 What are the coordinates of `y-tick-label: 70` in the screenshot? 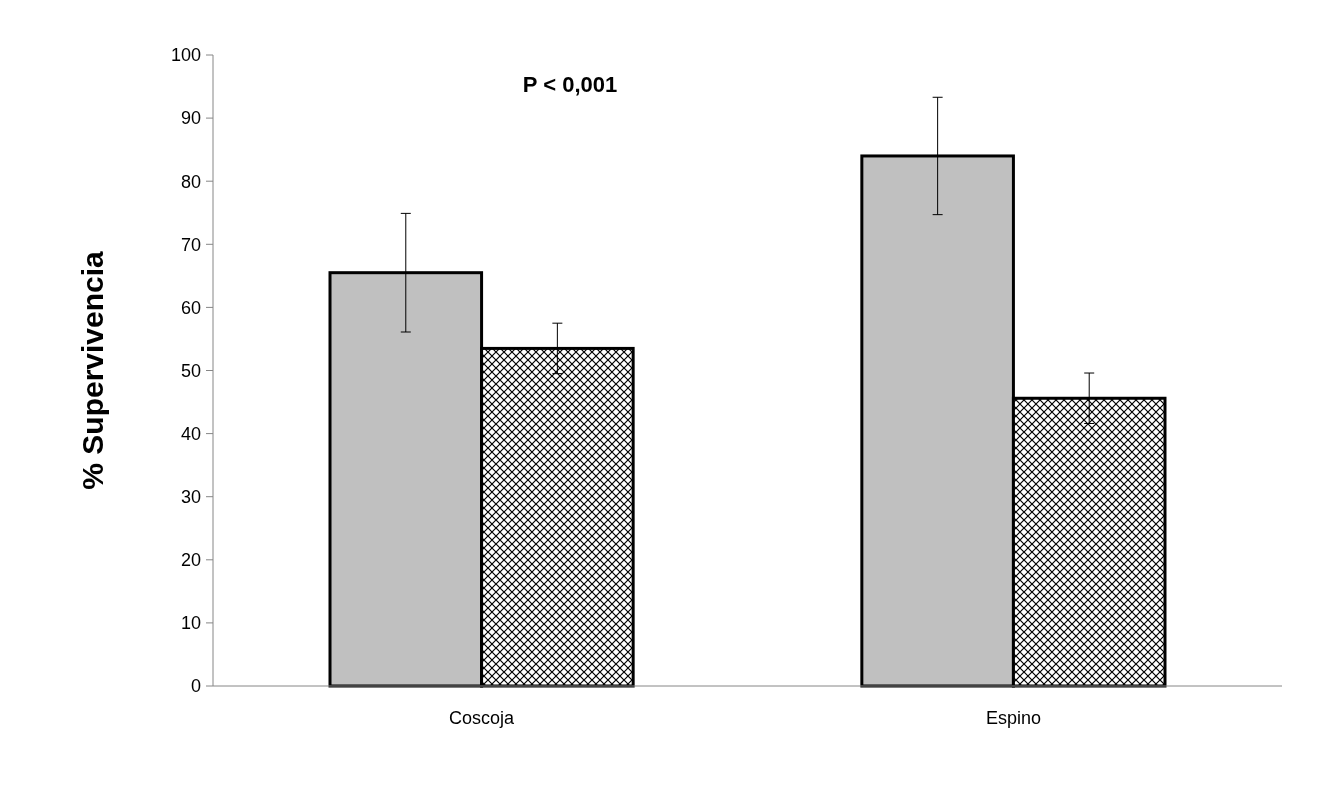 It's located at (190, 244).